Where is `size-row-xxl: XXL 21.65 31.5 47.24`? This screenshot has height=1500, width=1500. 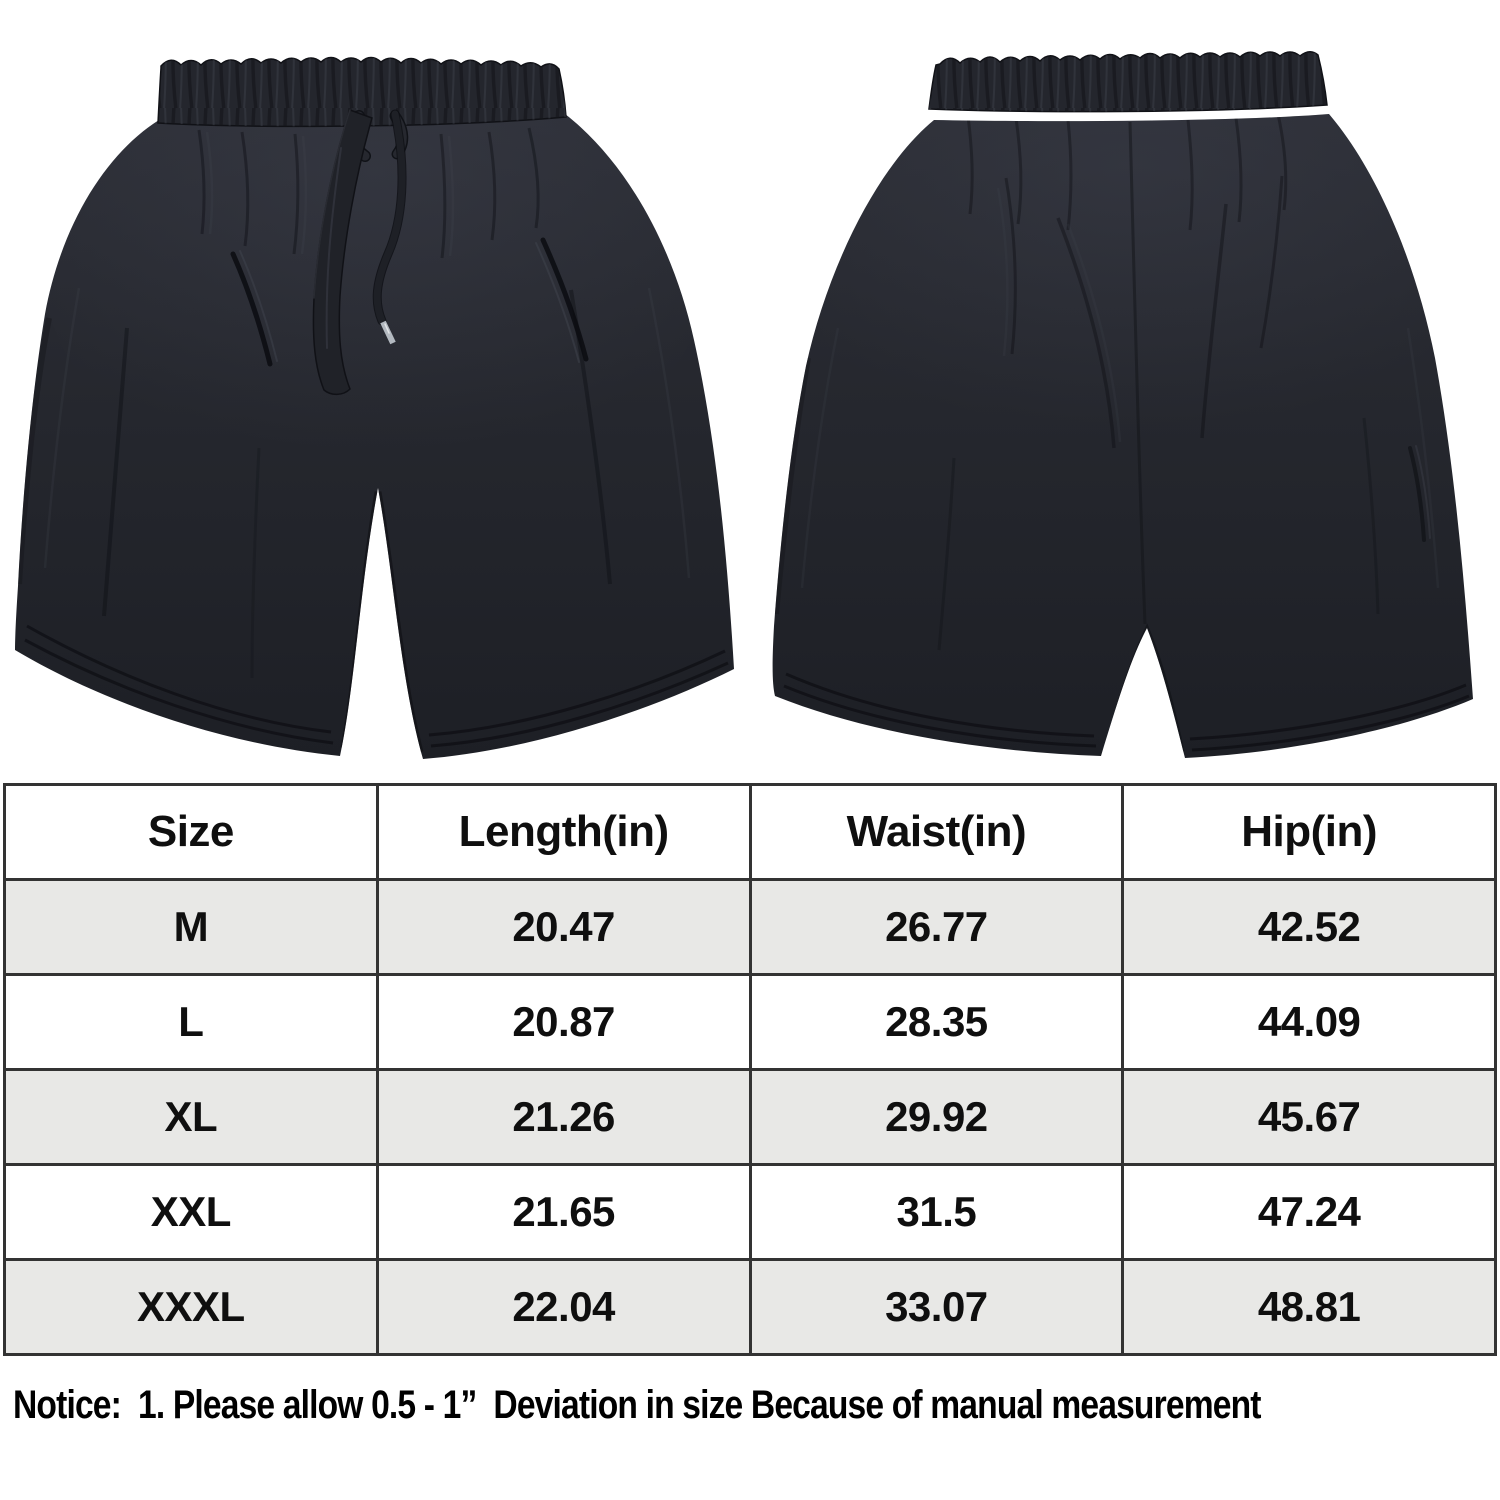 size-row-xxl: XXL 21.65 31.5 47.24 is located at coordinates (750, 1212).